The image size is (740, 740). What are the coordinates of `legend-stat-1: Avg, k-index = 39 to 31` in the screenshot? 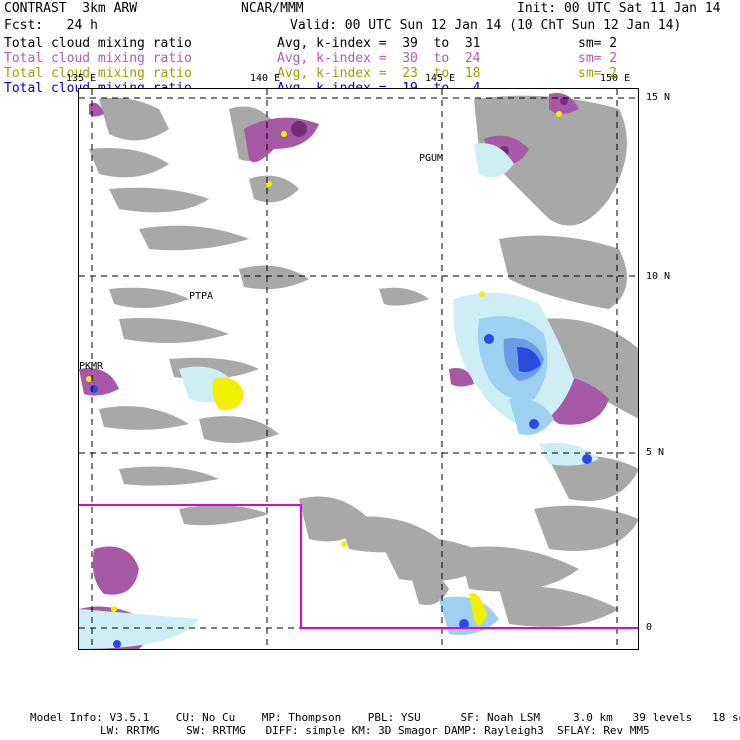 It's located at (379, 43).